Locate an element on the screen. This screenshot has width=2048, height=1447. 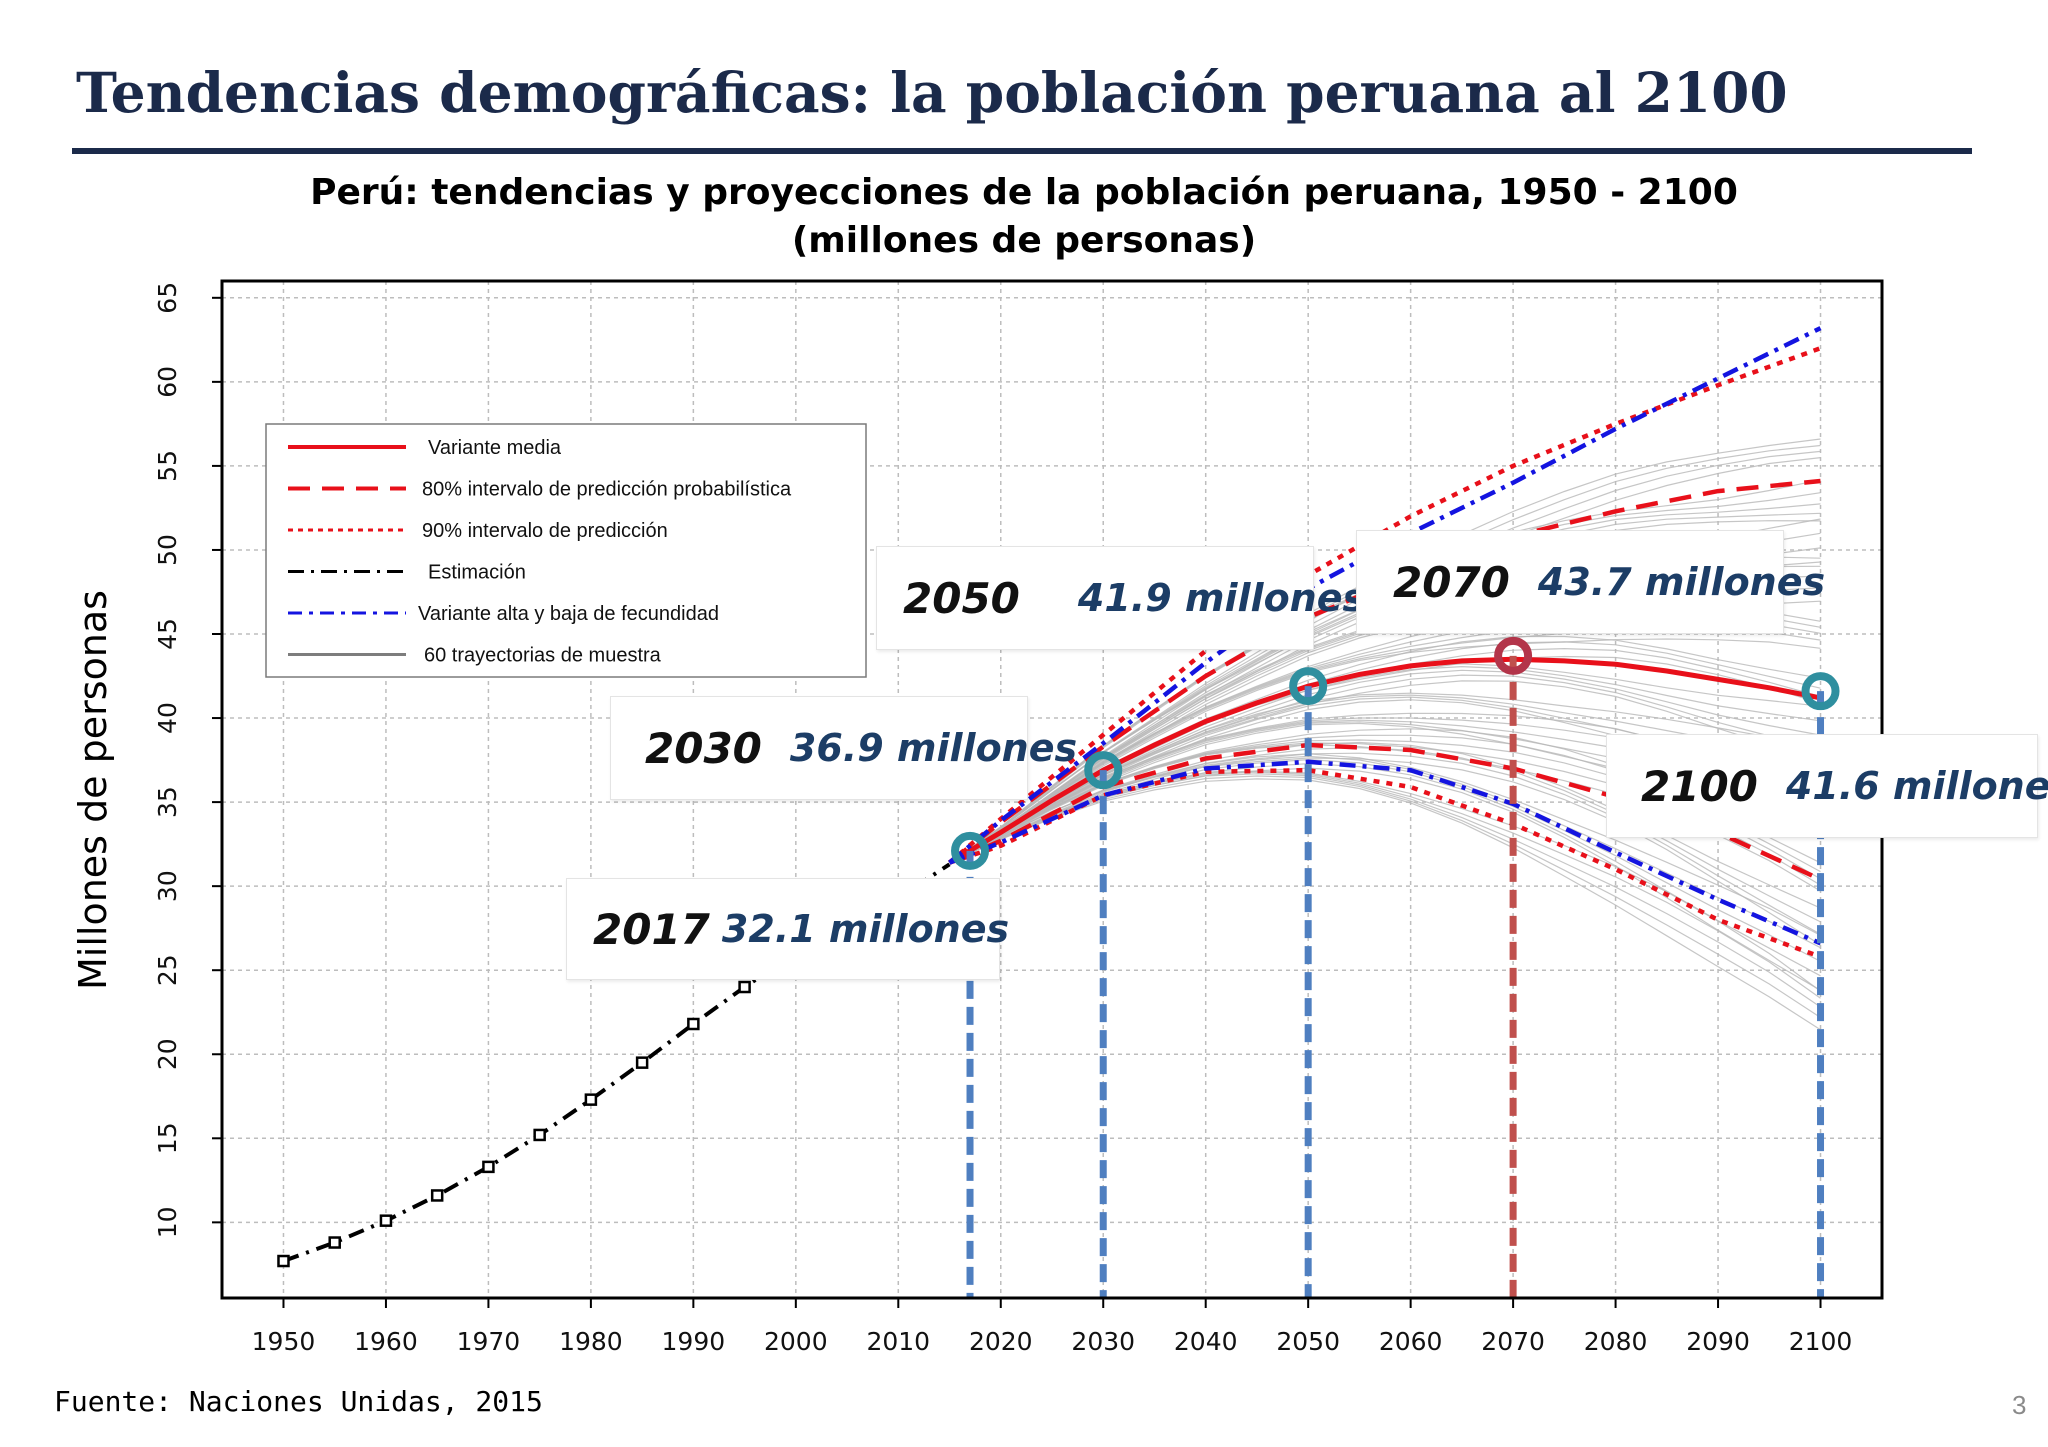
y-tick-label: 30 is located at coordinates (167, 886).